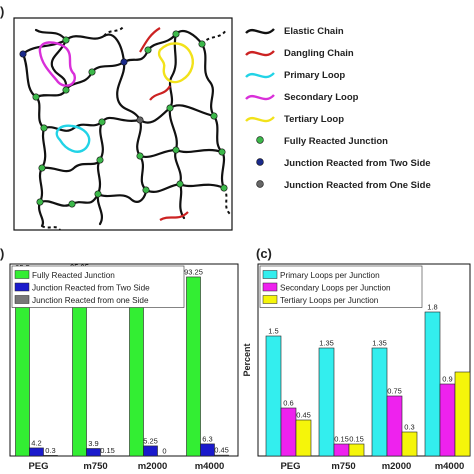  What do you see at coordinates (329, 300) in the screenshot?
I see `chart-legend-label: Tertiary Loops per Junction` at bounding box center [329, 300].